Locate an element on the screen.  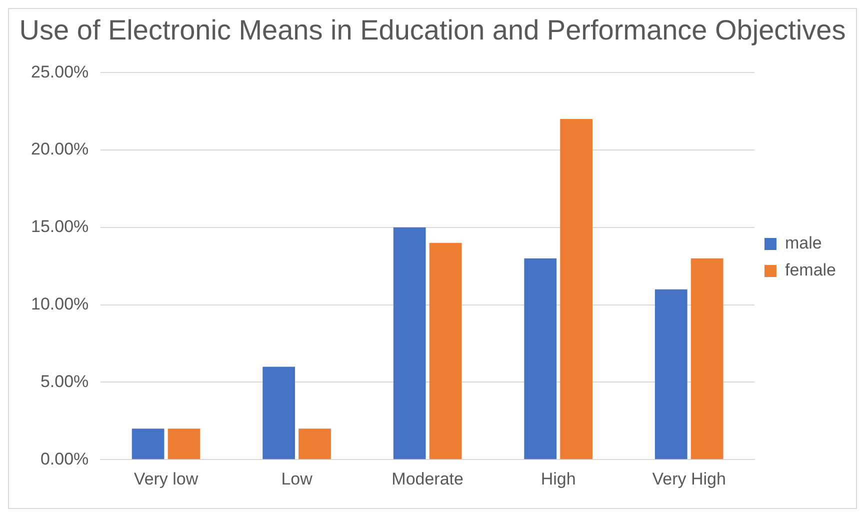
x-tick-label: Very low is located at coordinates (166, 478).